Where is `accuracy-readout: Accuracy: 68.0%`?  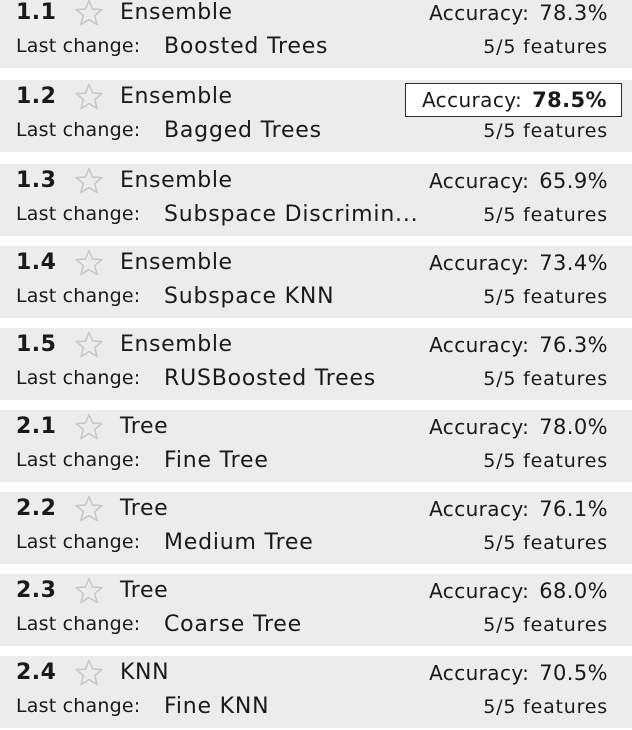 accuracy-readout: Accuracy: 68.0% is located at coordinates (518, 591).